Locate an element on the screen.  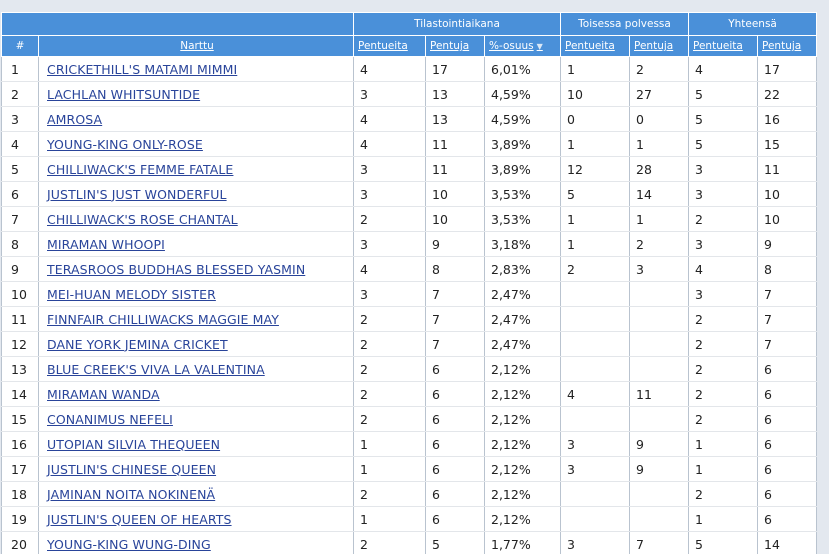
column-header-pentueita-second: Pentueita is located at coordinates (595, 46).